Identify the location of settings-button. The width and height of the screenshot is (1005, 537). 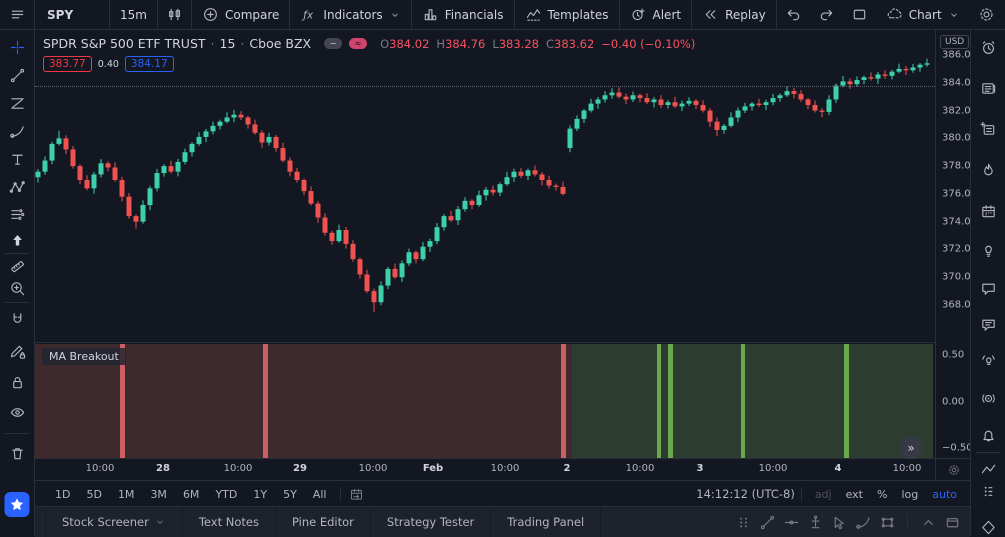
(986, 14).